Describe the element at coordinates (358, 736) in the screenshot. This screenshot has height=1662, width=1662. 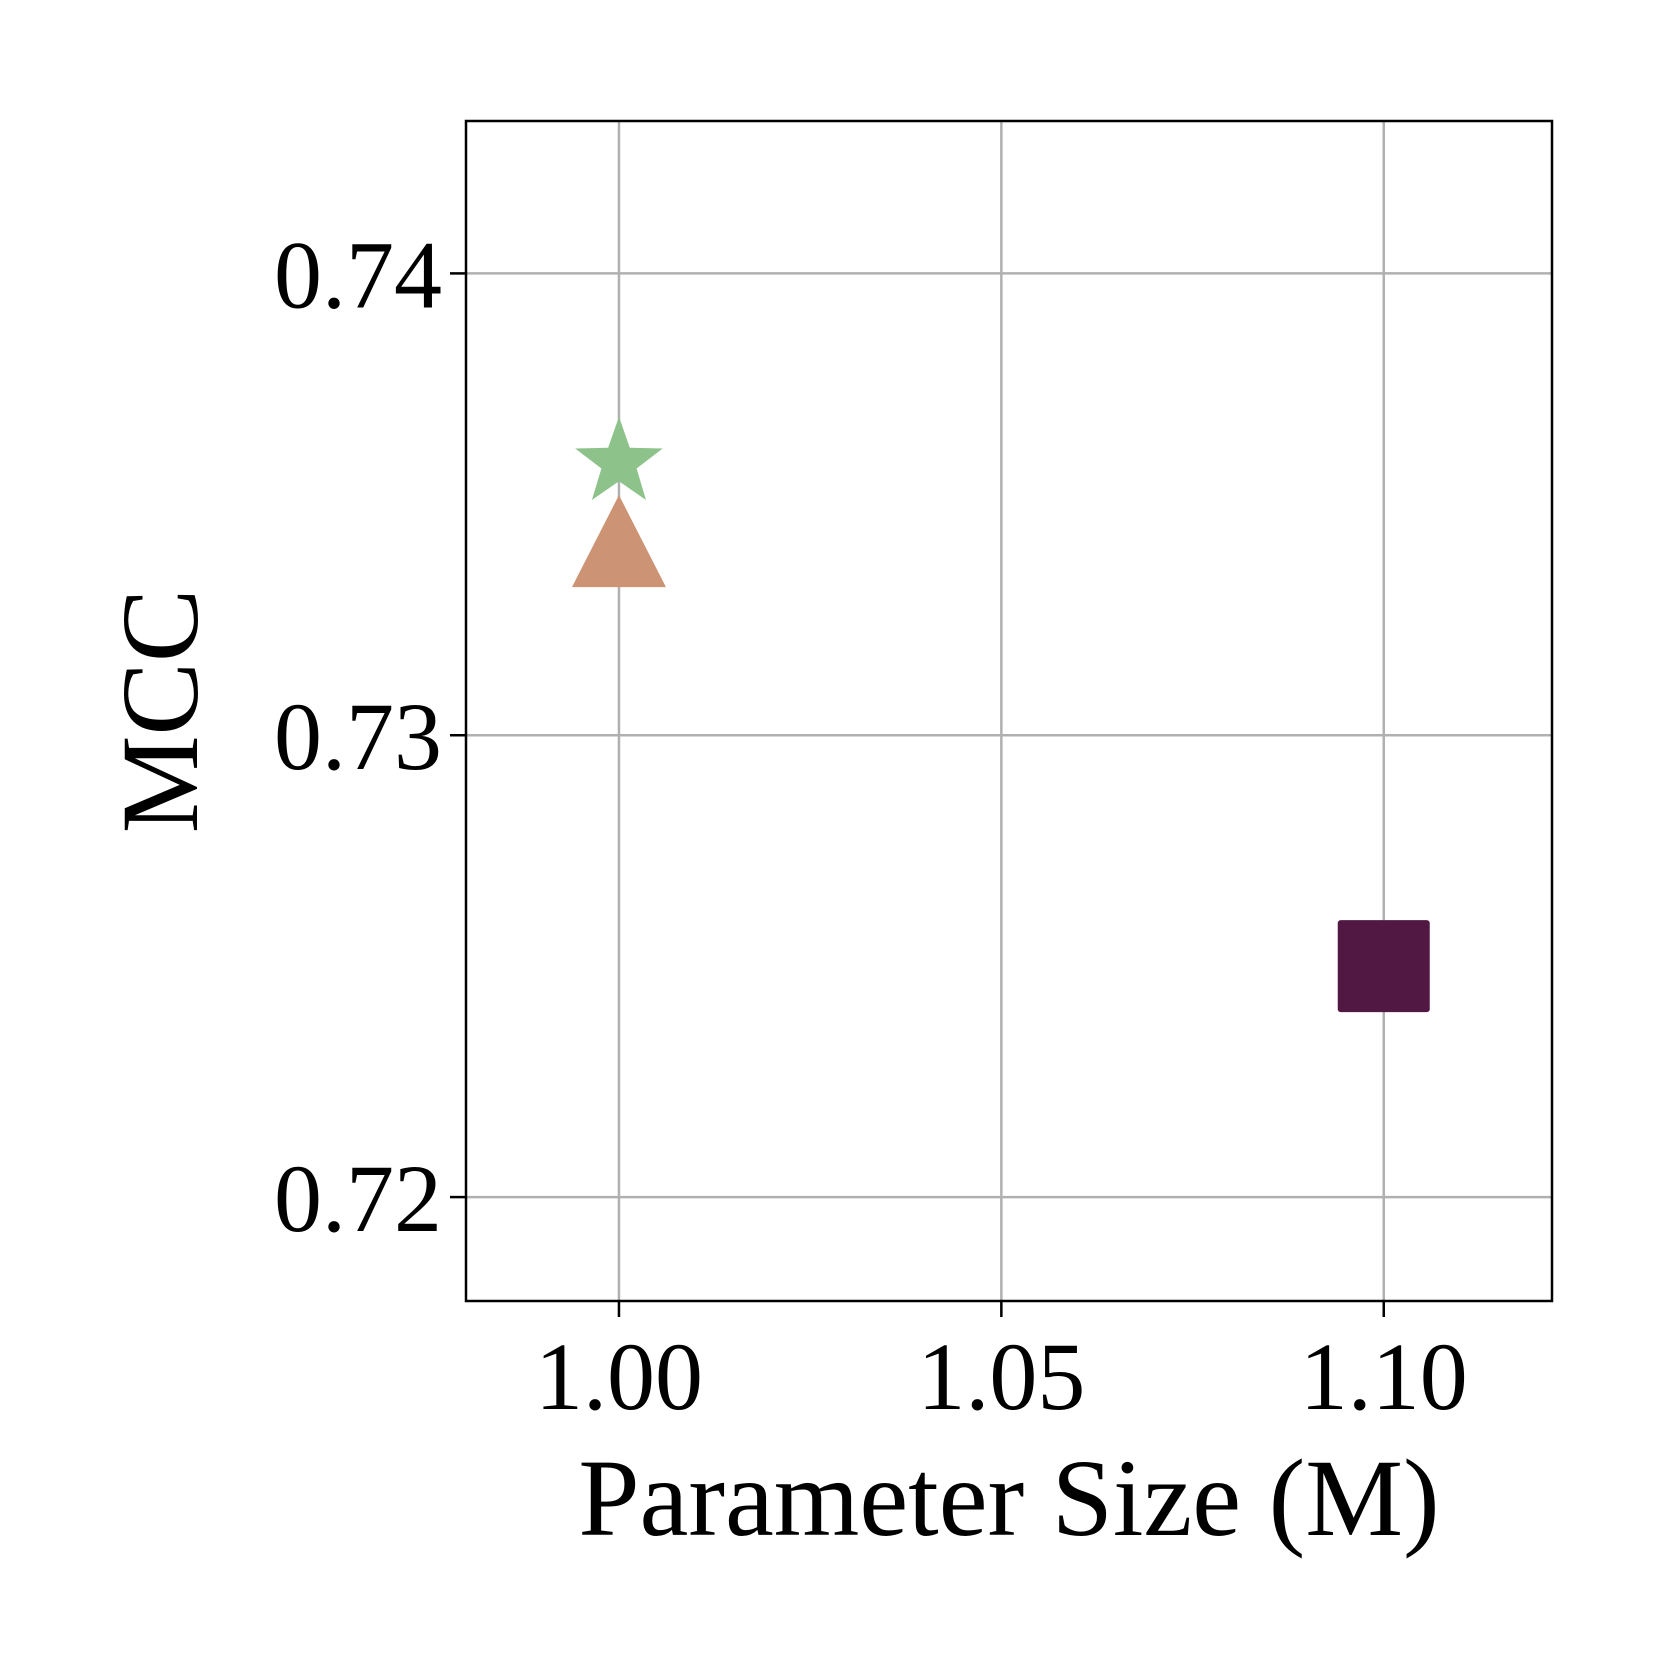
I see `y-tick-label: 0.73` at that location.